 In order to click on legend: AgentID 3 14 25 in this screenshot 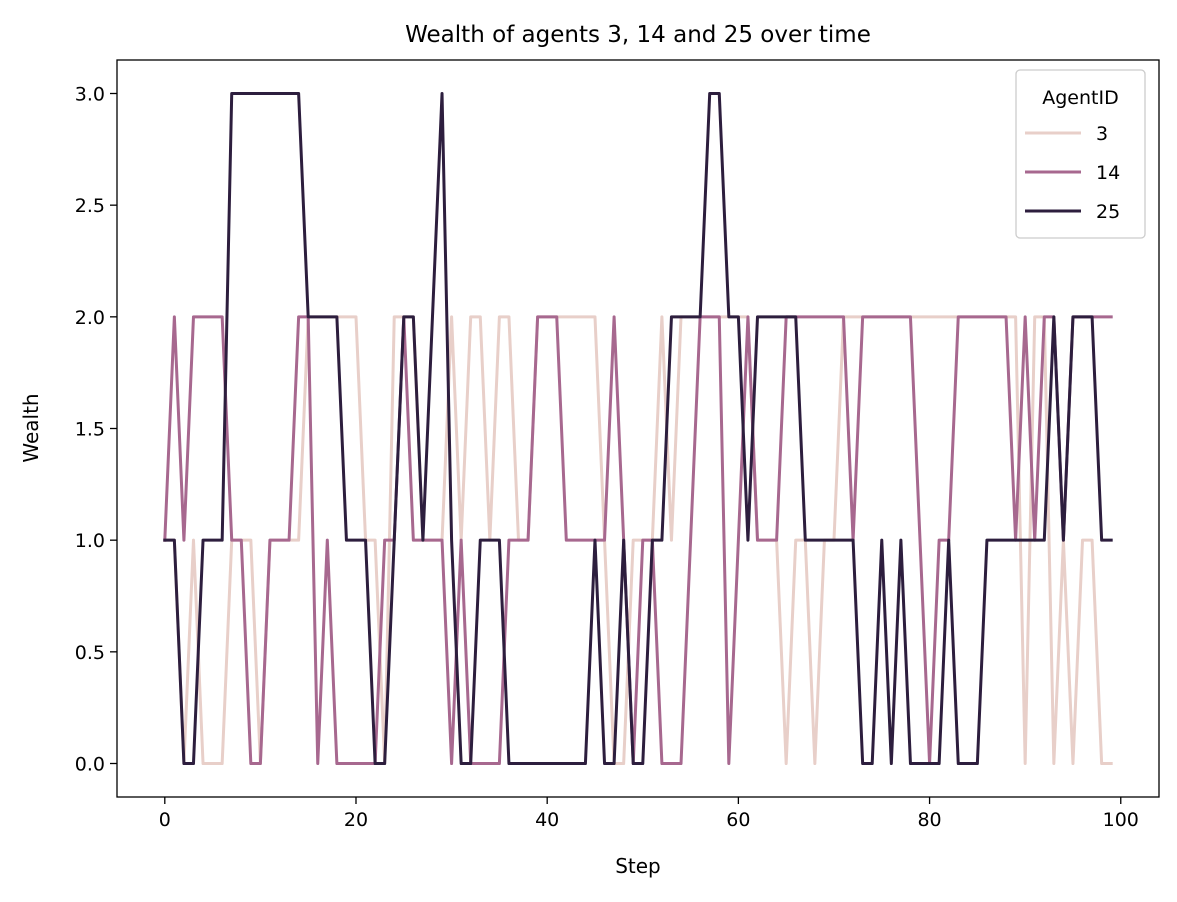, I will do `click(1080, 154)`.